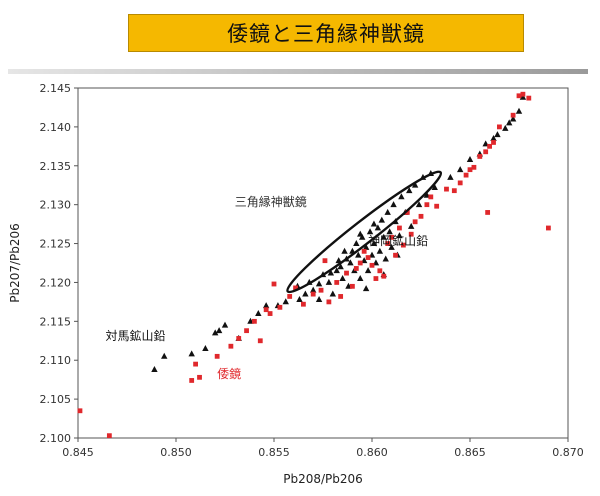 The image size is (600, 496). Describe the element at coordinates (78, 452) in the screenshot. I see `x-tick-label: 0.845` at that location.